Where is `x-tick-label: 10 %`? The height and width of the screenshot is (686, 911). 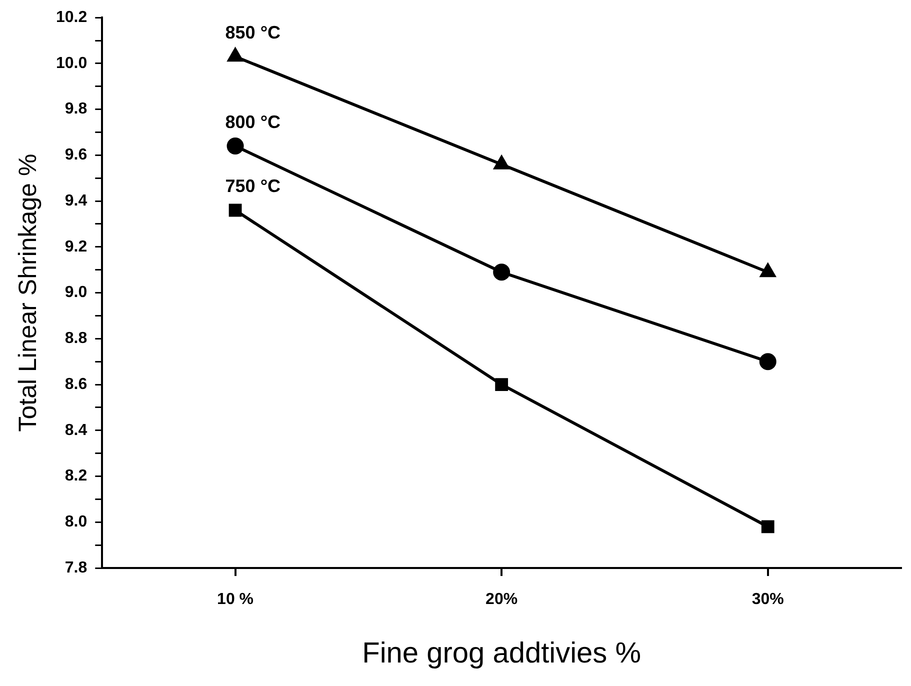
x-tick-label: 10 % is located at coordinates (235, 599).